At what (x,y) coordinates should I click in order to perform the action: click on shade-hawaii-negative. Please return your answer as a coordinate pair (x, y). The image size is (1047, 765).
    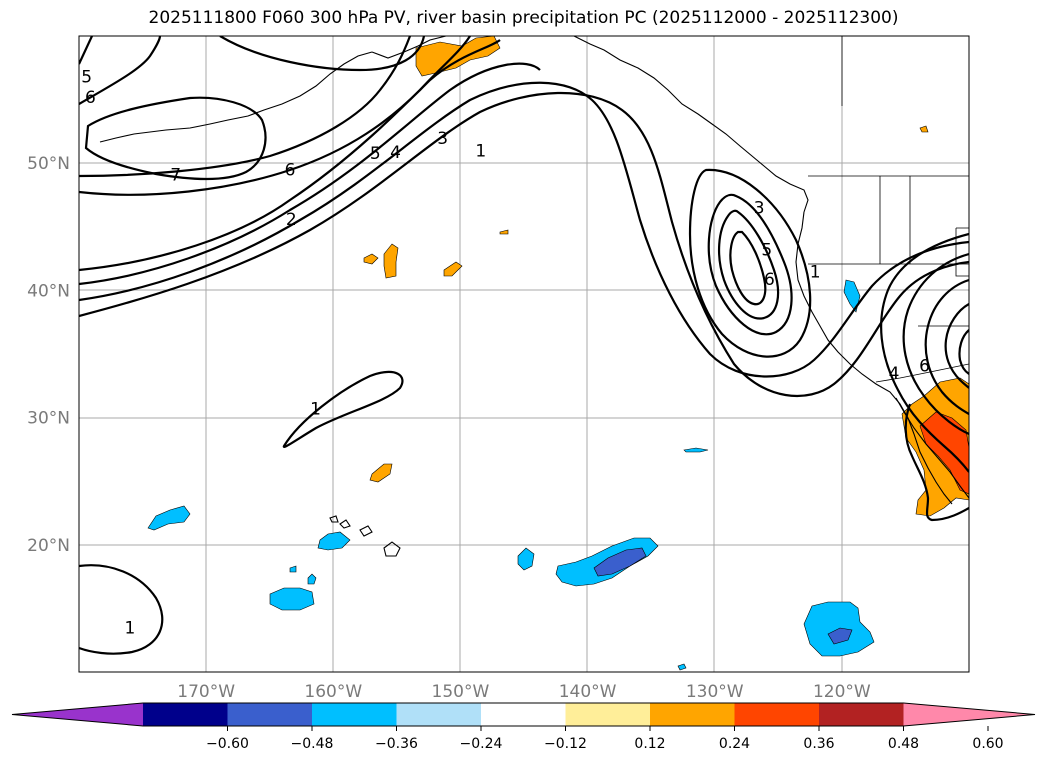
    Looking at the image, I should click on (334, 541).